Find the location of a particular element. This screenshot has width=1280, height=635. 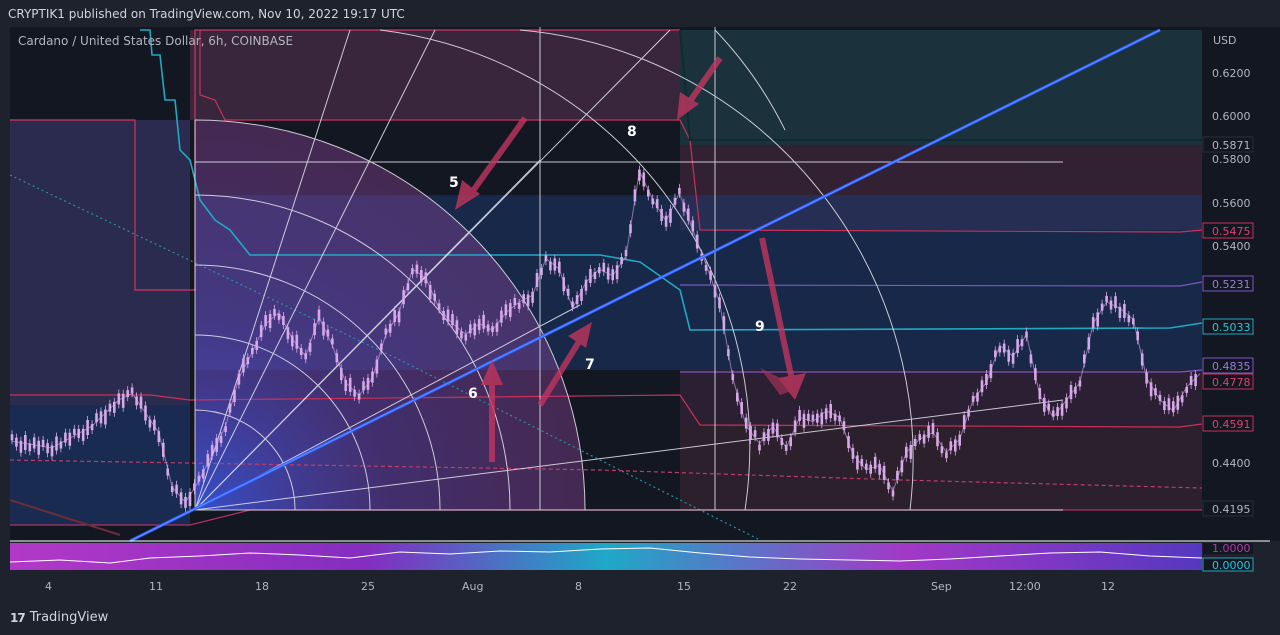

y-tick: 0.5800 is located at coordinates (1231, 159).